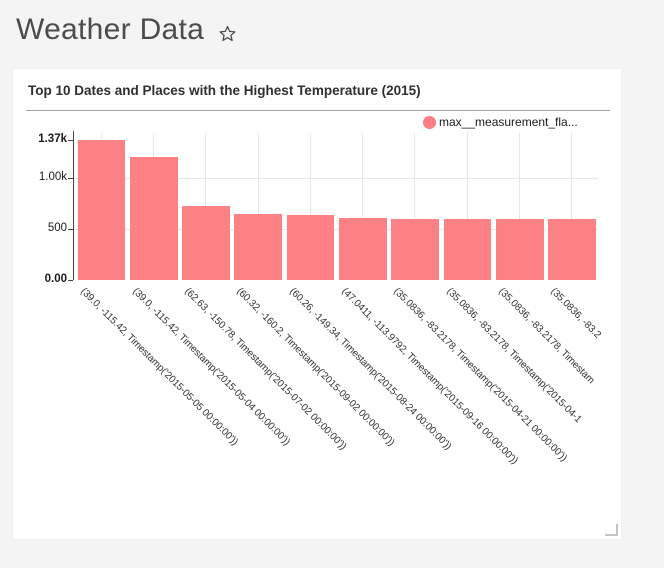 This screenshot has height=568, width=664. I want to click on page-header: Weather Data, so click(126, 30).